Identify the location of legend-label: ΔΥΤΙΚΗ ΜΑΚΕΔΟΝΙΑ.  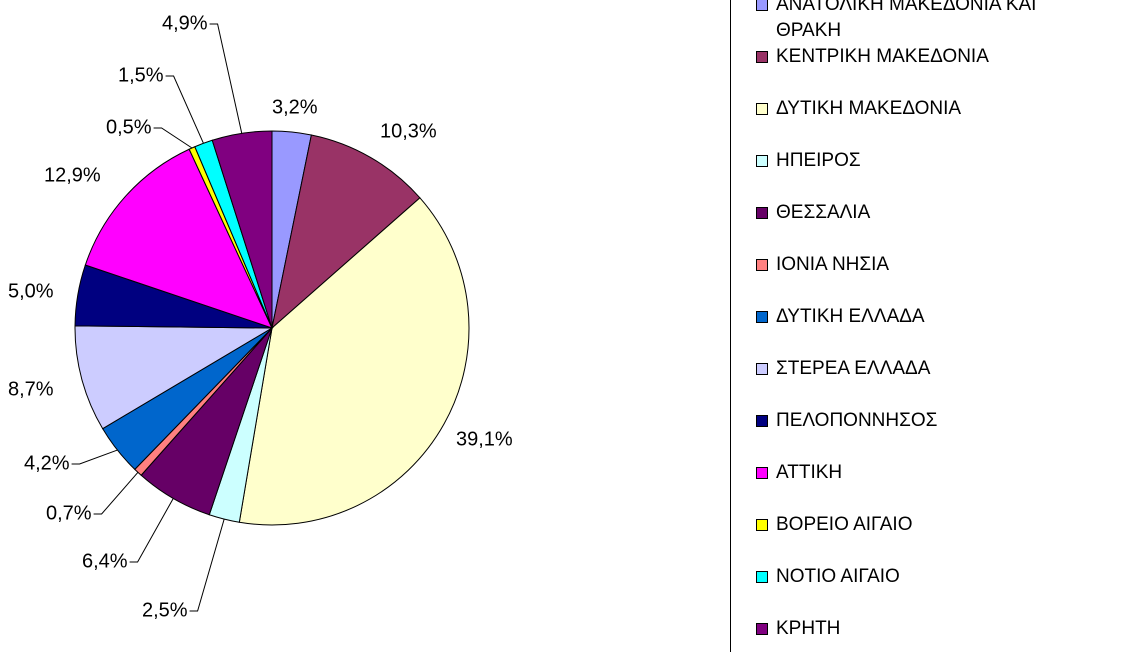
(869, 108).